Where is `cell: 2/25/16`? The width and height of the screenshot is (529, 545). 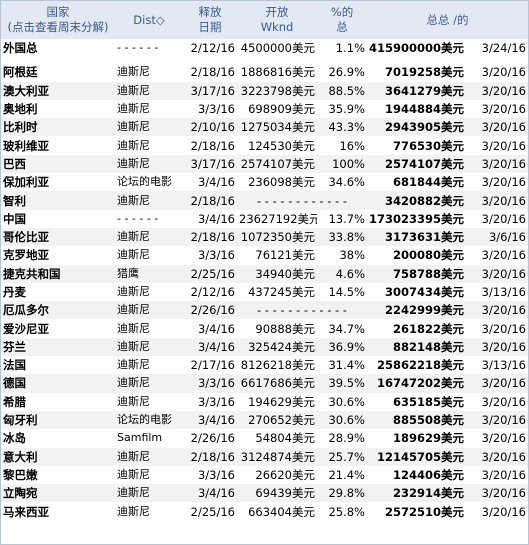
cell: 2/25/16 is located at coordinates (210, 273).